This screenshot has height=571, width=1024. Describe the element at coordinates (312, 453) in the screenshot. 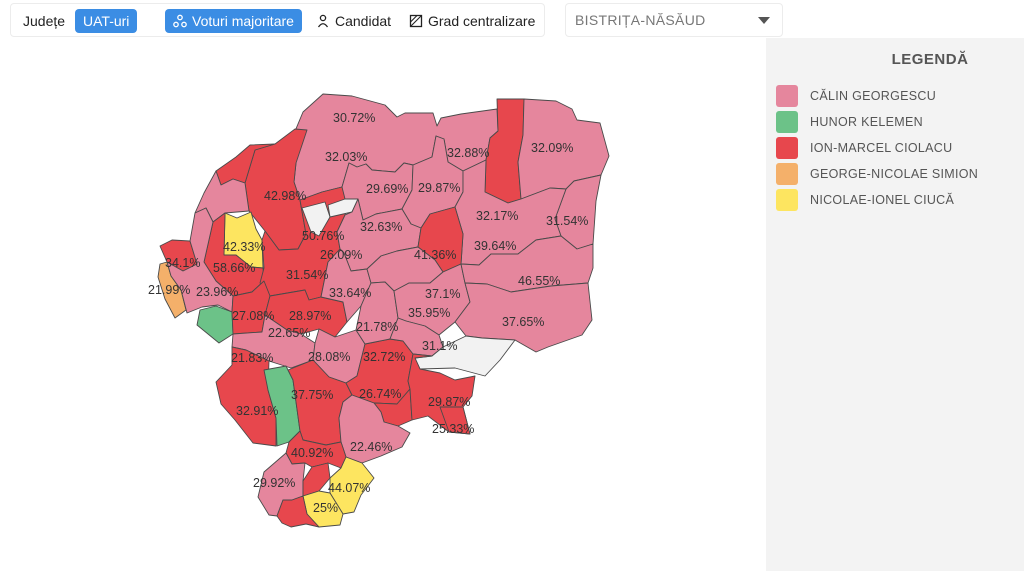

I see `uat-percentage-label: 40.92%` at that location.